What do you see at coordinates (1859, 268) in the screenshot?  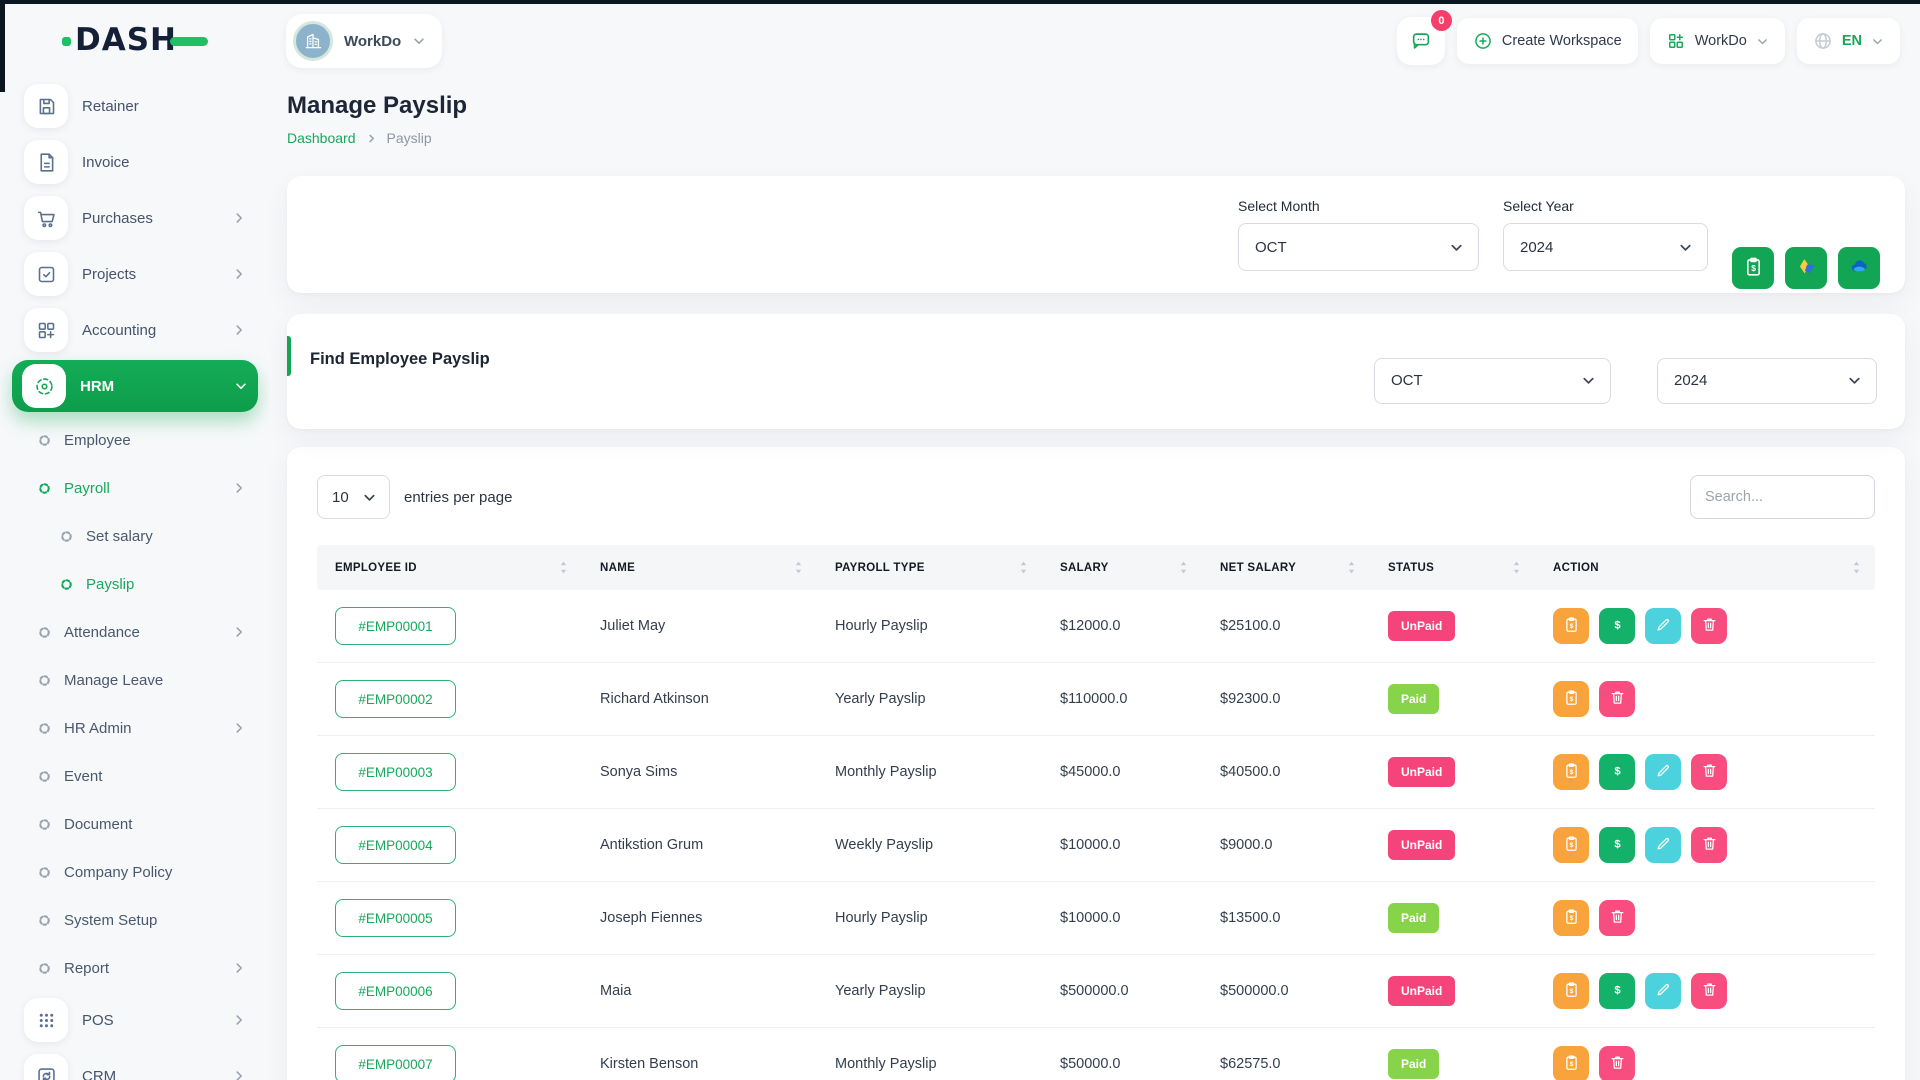 I see `onedrive-export-button` at bounding box center [1859, 268].